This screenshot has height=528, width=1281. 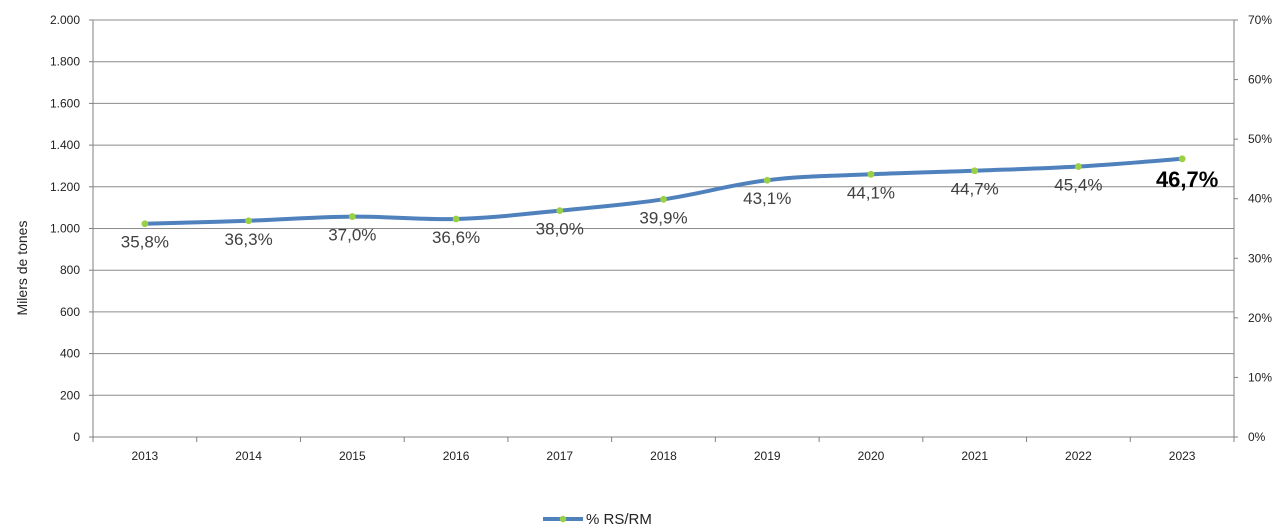 I want to click on left-tick-label: 1.600, so click(x=65, y=103).